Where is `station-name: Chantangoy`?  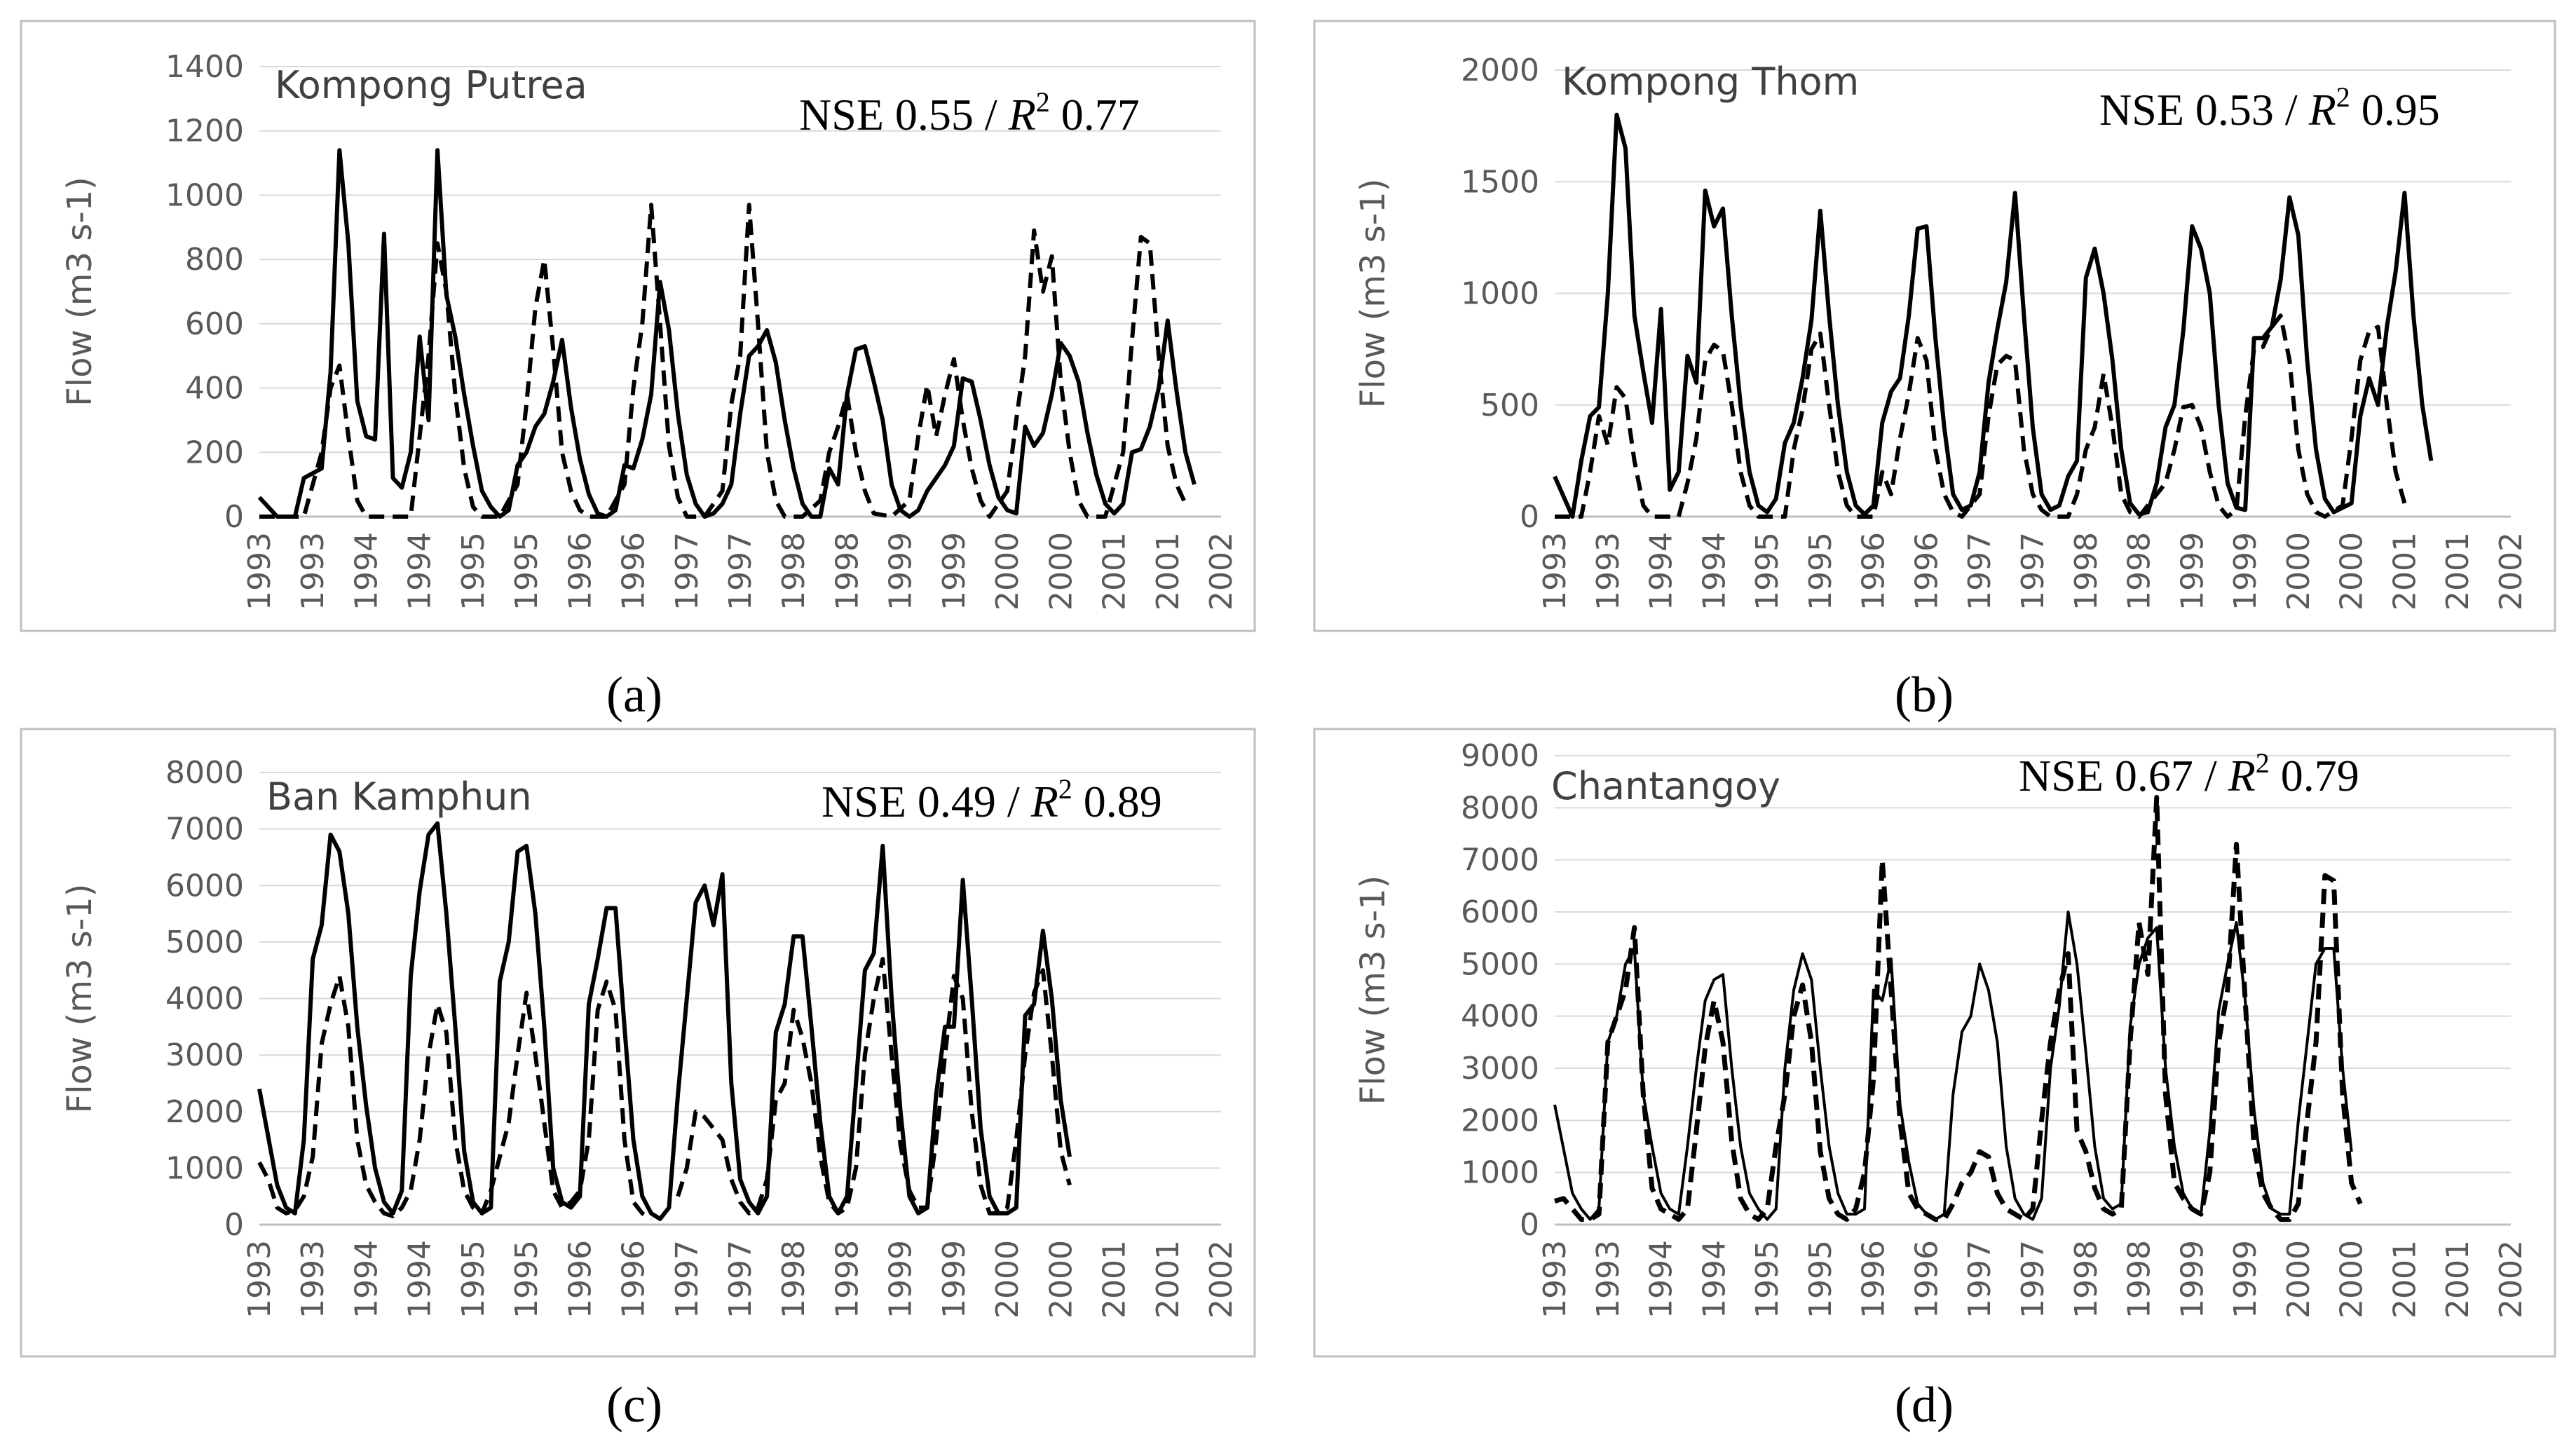
station-name: Chantangoy is located at coordinates (1665, 786).